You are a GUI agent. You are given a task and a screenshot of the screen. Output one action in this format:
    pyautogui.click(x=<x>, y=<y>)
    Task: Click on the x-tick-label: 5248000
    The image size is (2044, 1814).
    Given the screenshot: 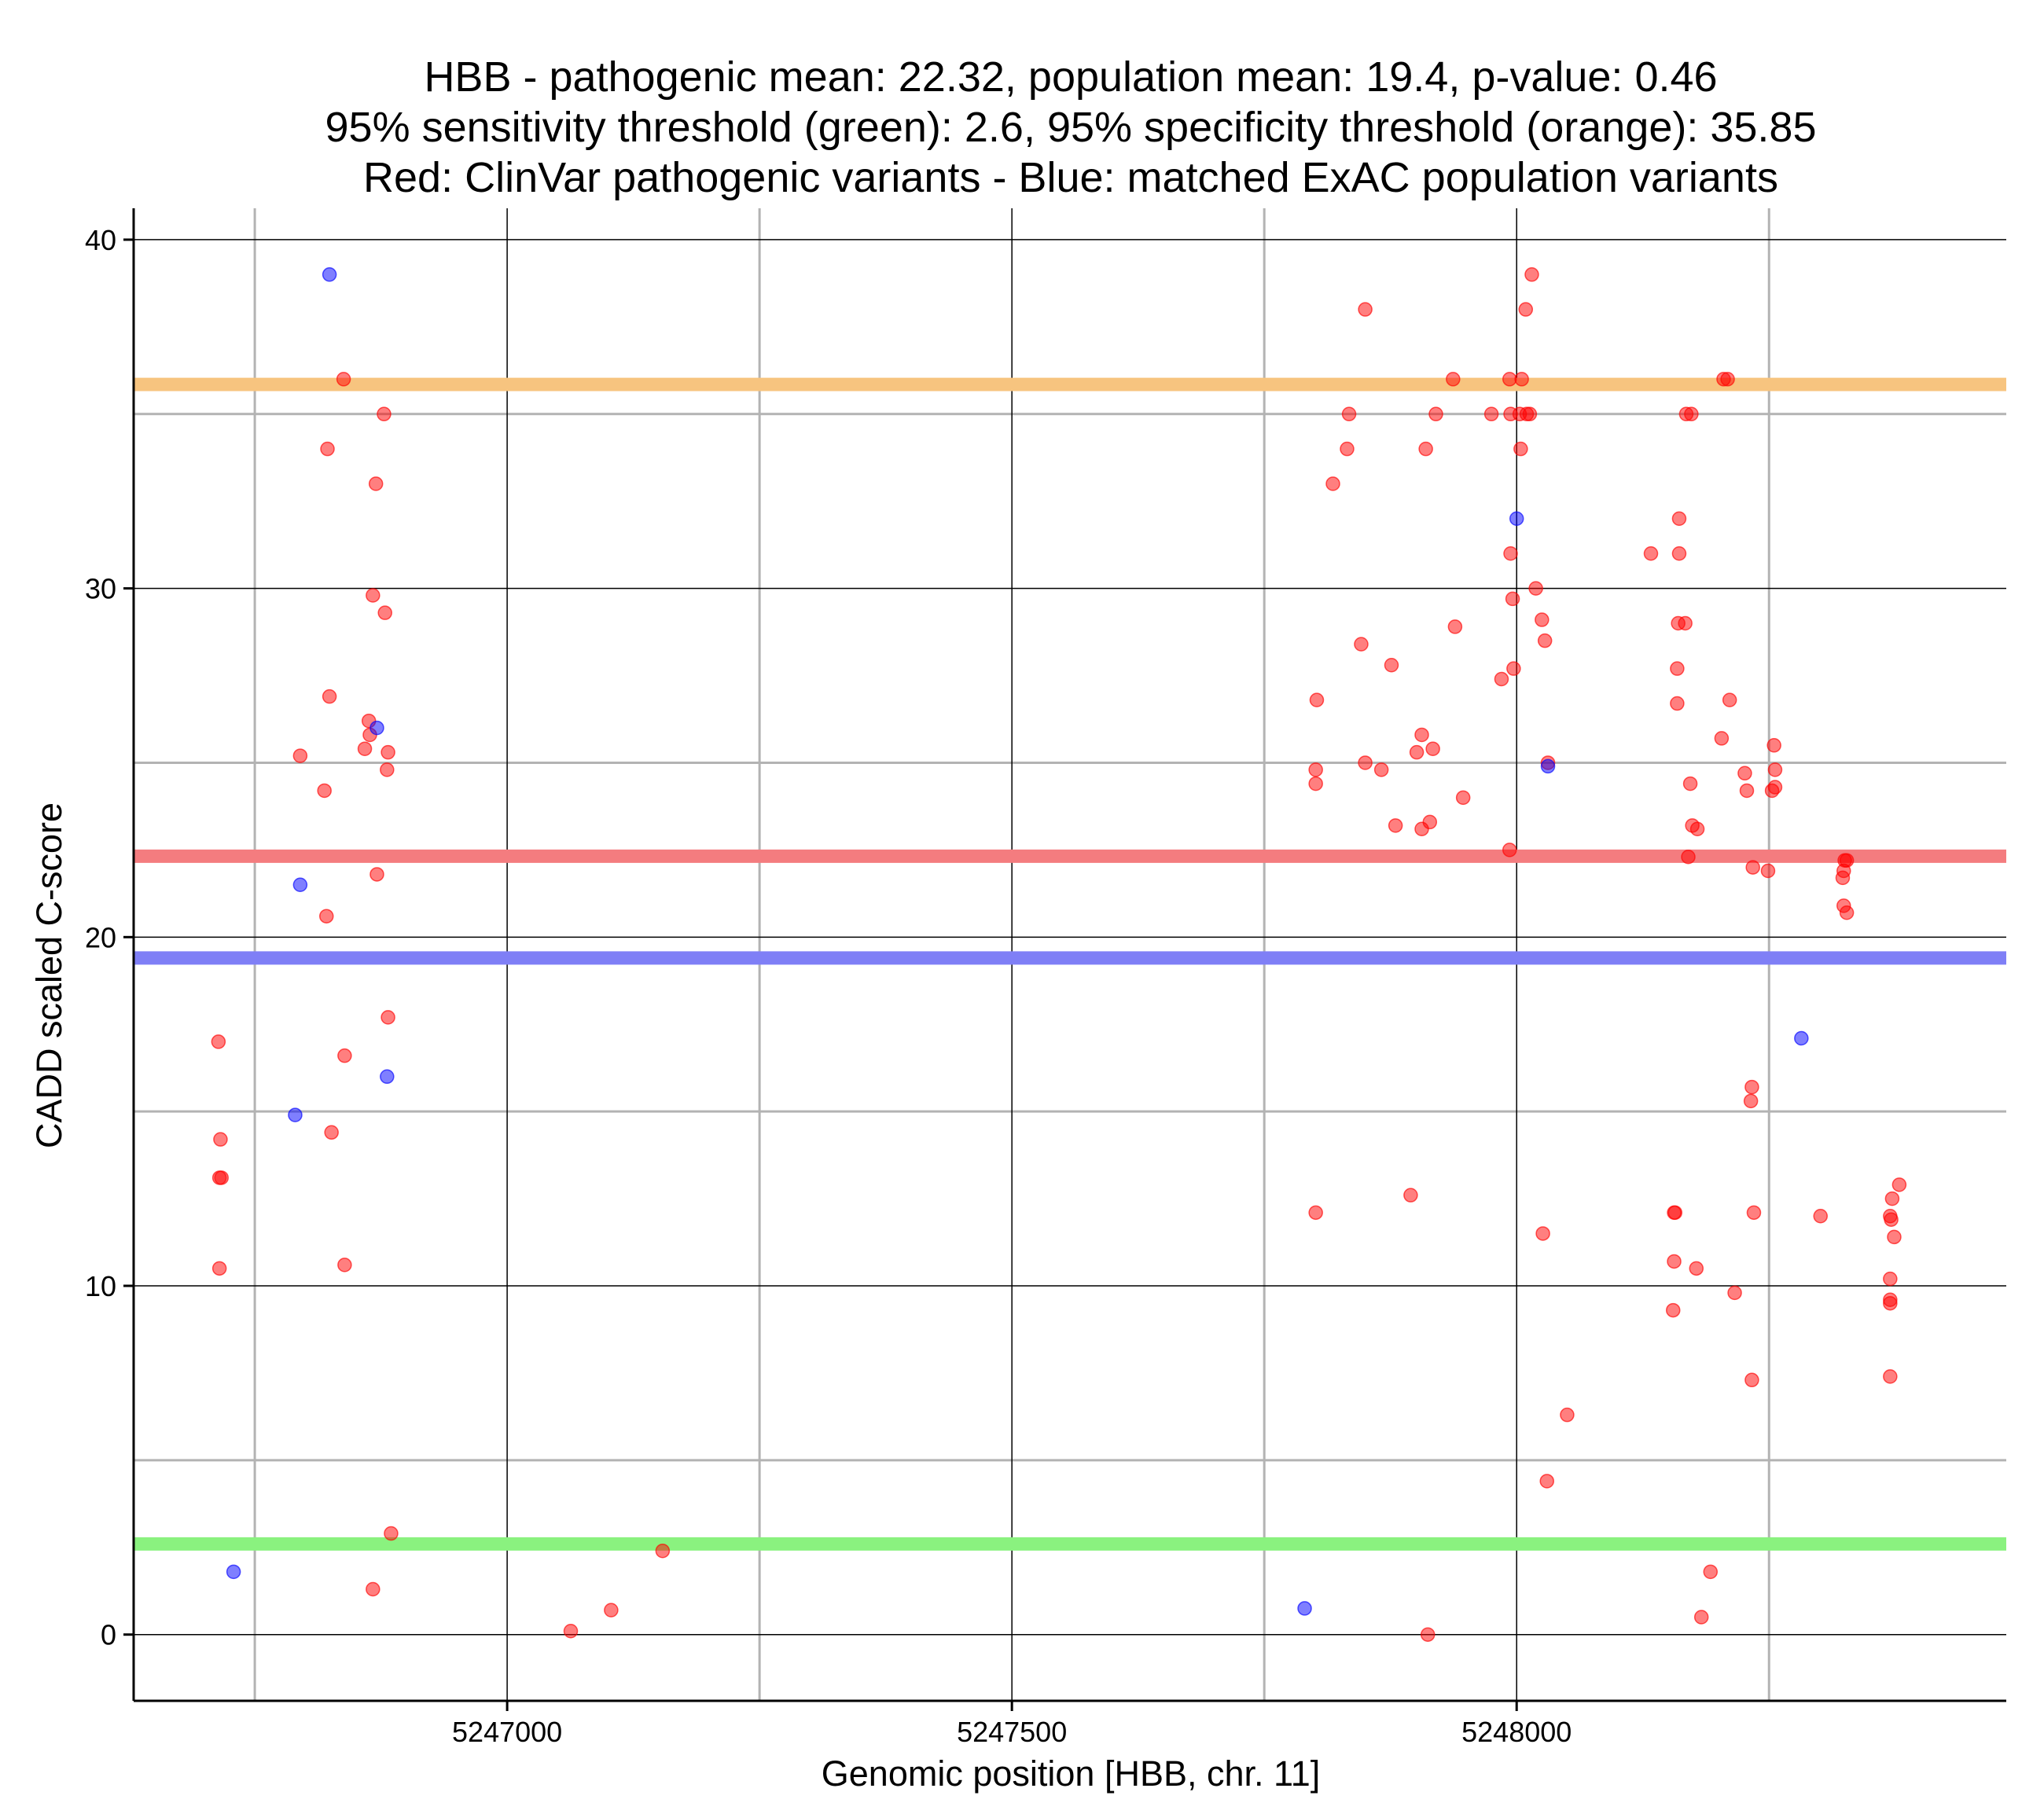 What is the action you would take?
    pyautogui.click(x=1517, y=1732)
    